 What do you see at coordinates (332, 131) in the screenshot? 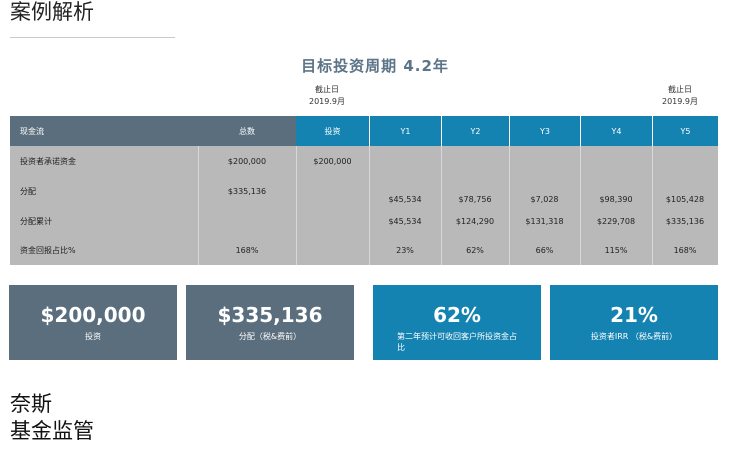
I see `header-invest: 投资` at bounding box center [332, 131].